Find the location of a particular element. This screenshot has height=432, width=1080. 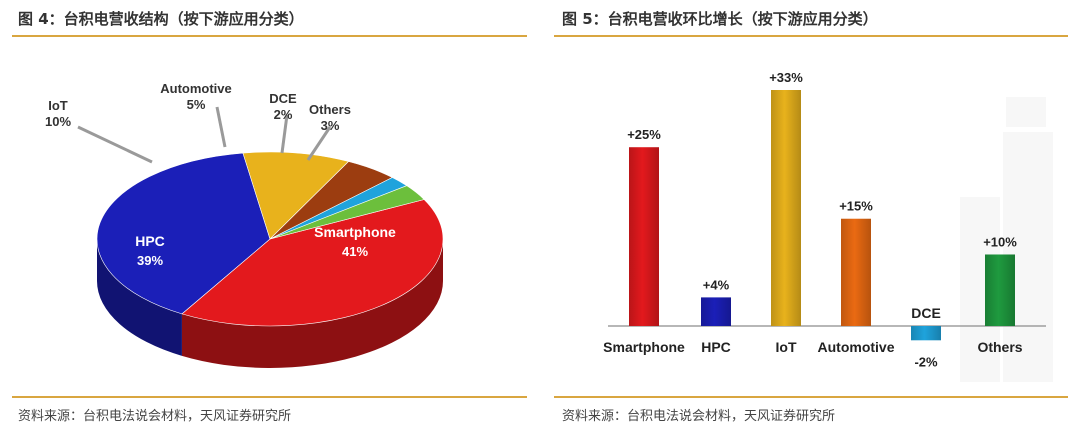

pie-value-others: 3% is located at coordinates (330, 125).